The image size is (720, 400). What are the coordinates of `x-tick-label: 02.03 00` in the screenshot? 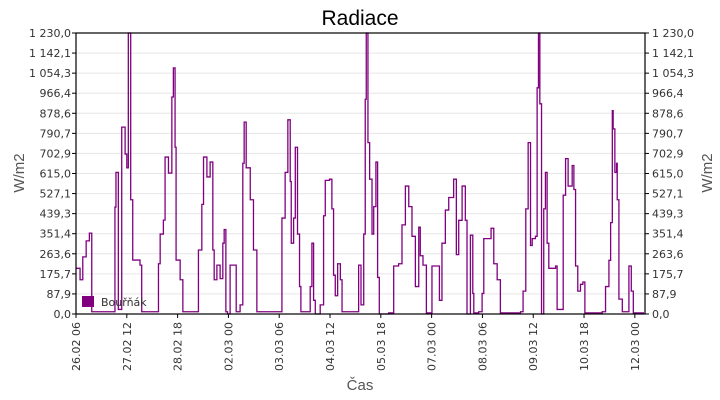 It's located at (228, 346).